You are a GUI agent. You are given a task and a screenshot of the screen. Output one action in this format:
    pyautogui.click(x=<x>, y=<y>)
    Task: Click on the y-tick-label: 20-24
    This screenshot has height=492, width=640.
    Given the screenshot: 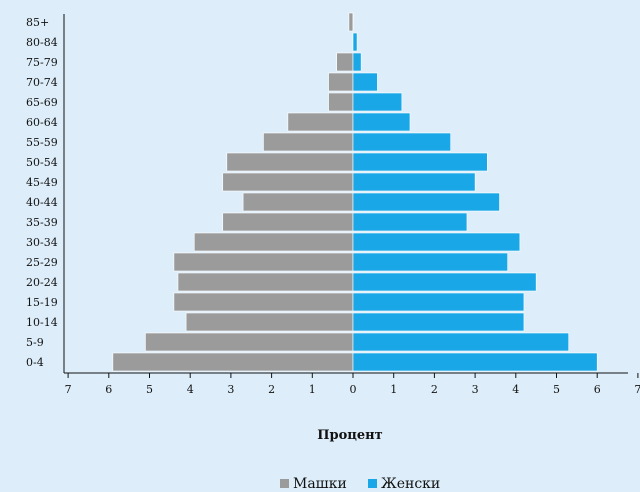 What is the action you would take?
    pyautogui.click(x=42, y=282)
    